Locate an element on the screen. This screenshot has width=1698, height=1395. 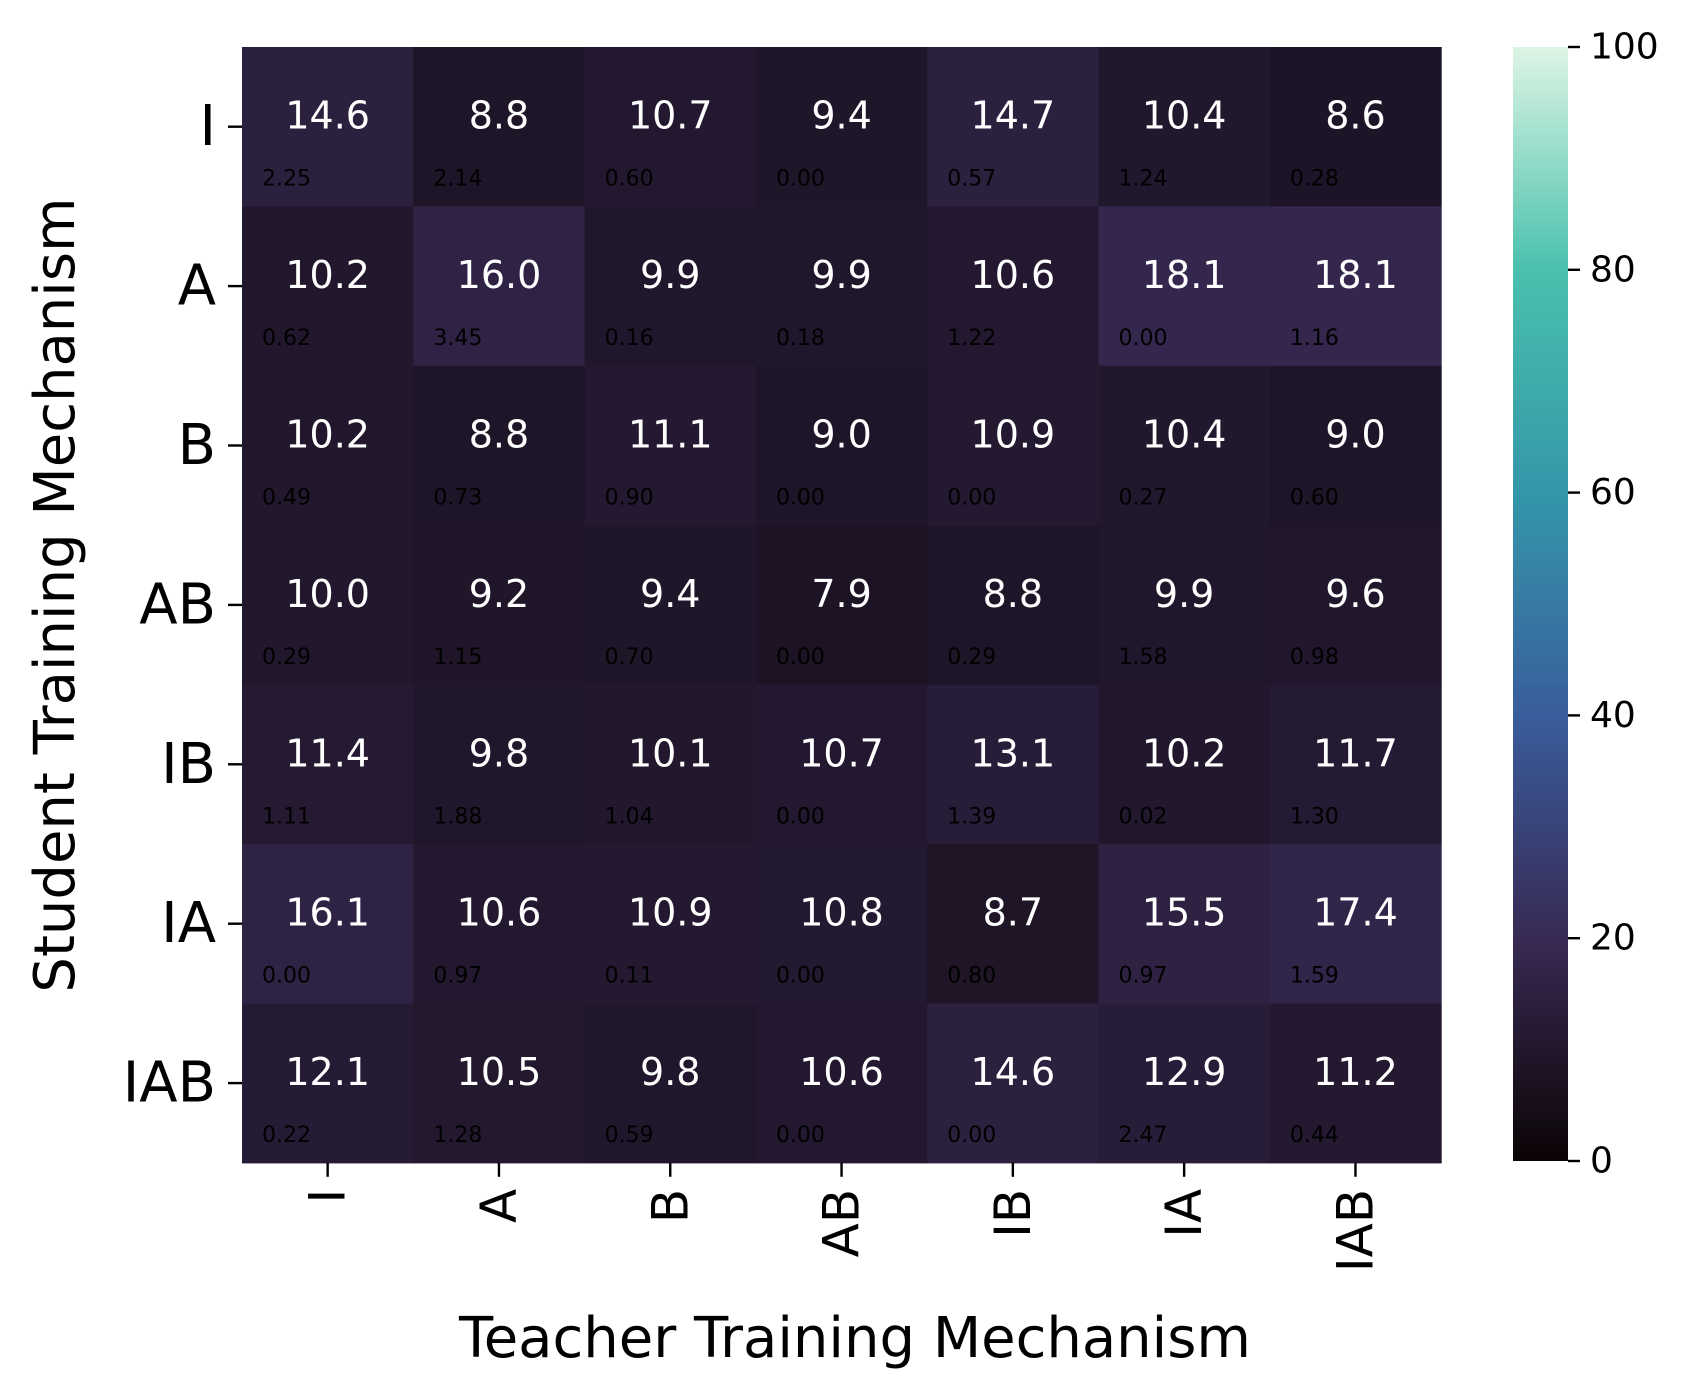
cell-std-label: 0.29 is located at coordinates (971, 657).